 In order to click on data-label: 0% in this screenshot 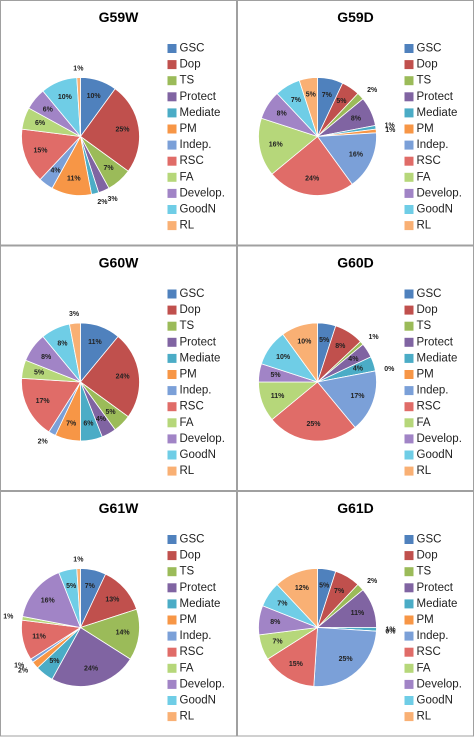, I will do `click(390, 632)`.